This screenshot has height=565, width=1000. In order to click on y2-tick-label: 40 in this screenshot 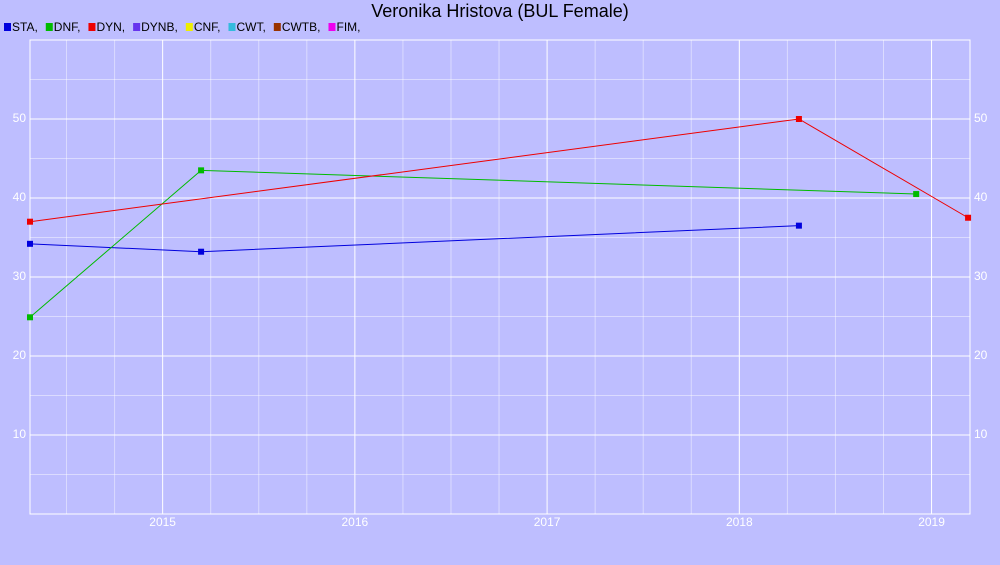, I will do `click(981, 197)`.